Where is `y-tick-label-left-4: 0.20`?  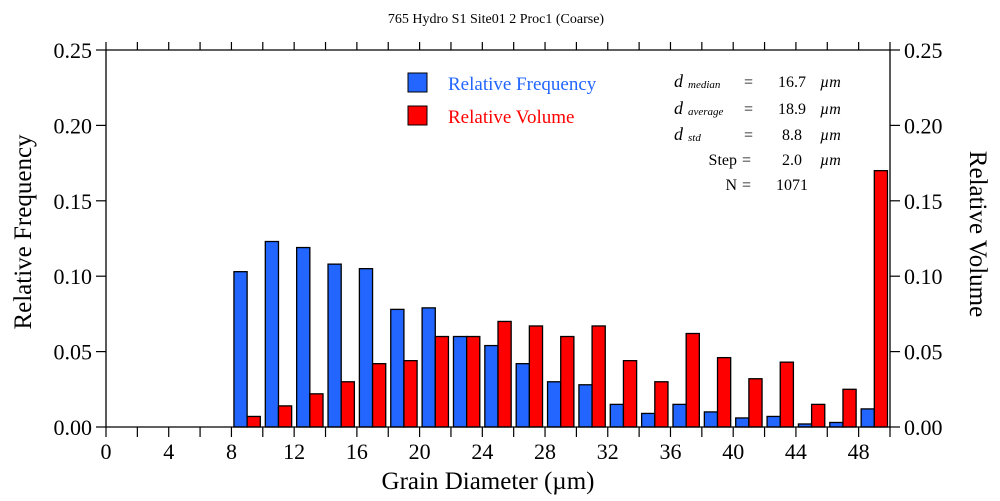 y-tick-label-left-4: 0.20 is located at coordinates (73, 125).